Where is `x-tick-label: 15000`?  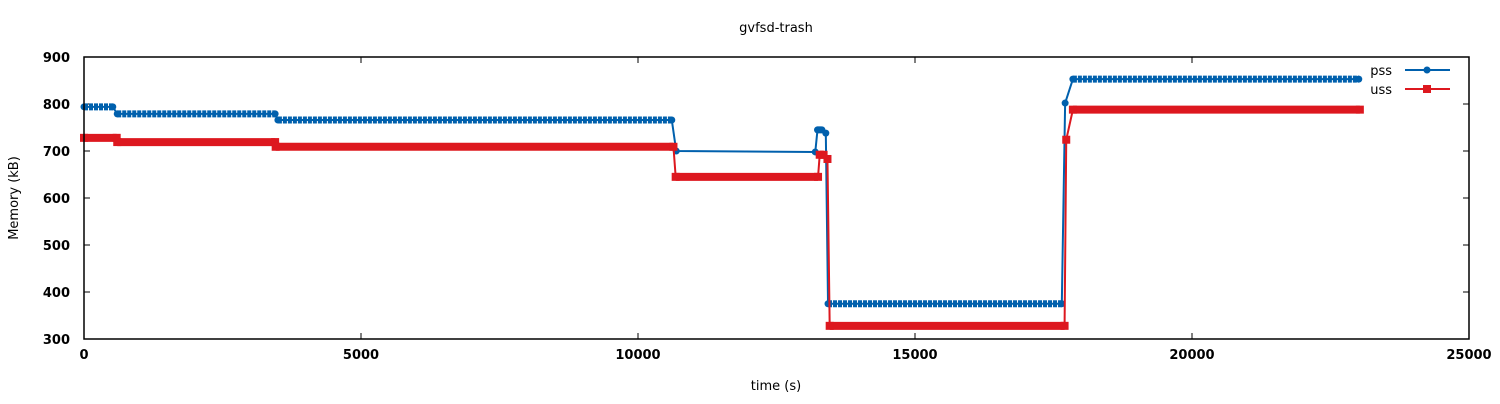 x-tick-label: 15000 is located at coordinates (914, 355).